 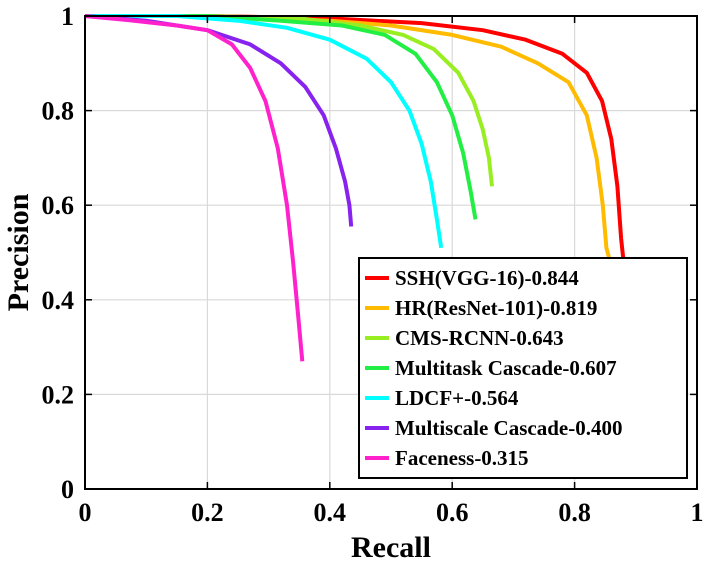 What do you see at coordinates (58, 253) in the screenshot?
I see `y-tick-labels: 0 0.2 0.4 0.6 0.8 1` at bounding box center [58, 253].